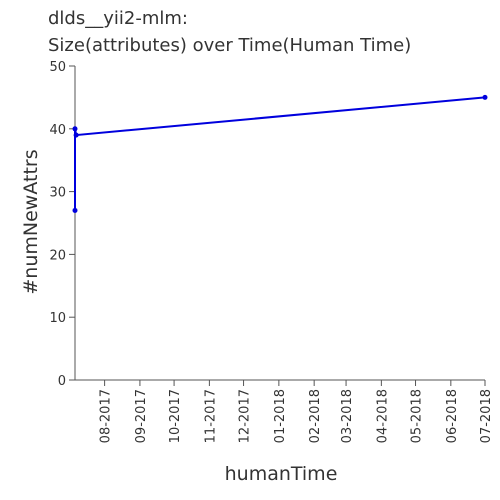 The width and height of the screenshot is (500, 500). Describe the element at coordinates (57, 67) in the screenshot. I see `y-tick-label: 50` at that location.